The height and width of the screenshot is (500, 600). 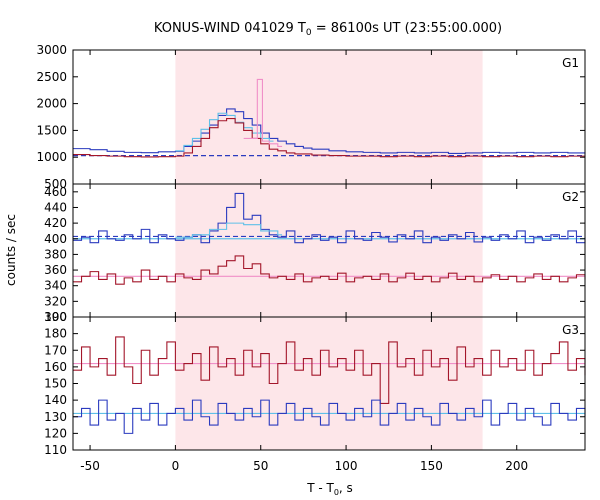 I want to click on x-tick-label: 100, so click(x=346, y=466).